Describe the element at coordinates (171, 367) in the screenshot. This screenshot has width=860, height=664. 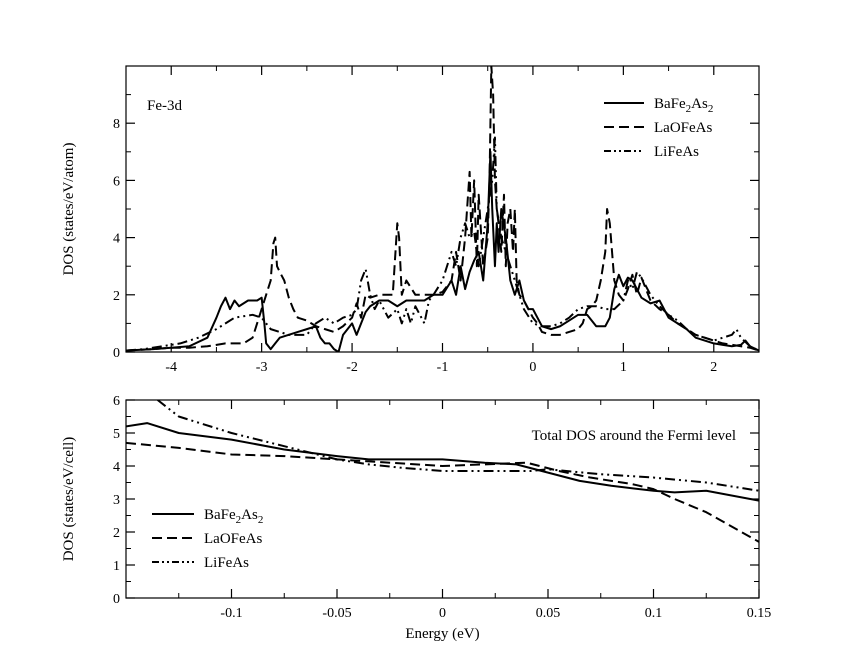
I see `x-tick-label: -4` at that location.